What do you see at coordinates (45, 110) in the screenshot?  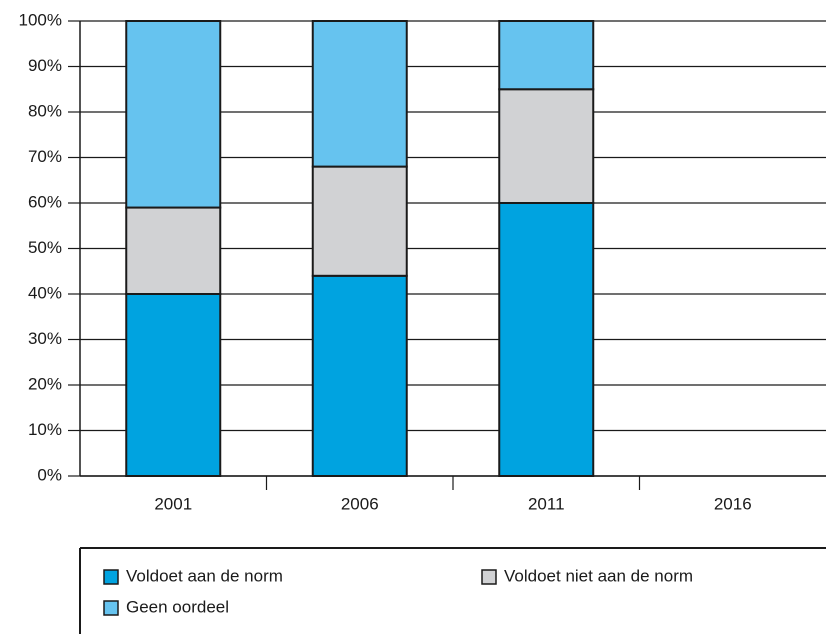 I see `y-tick-label: 80%` at bounding box center [45, 110].